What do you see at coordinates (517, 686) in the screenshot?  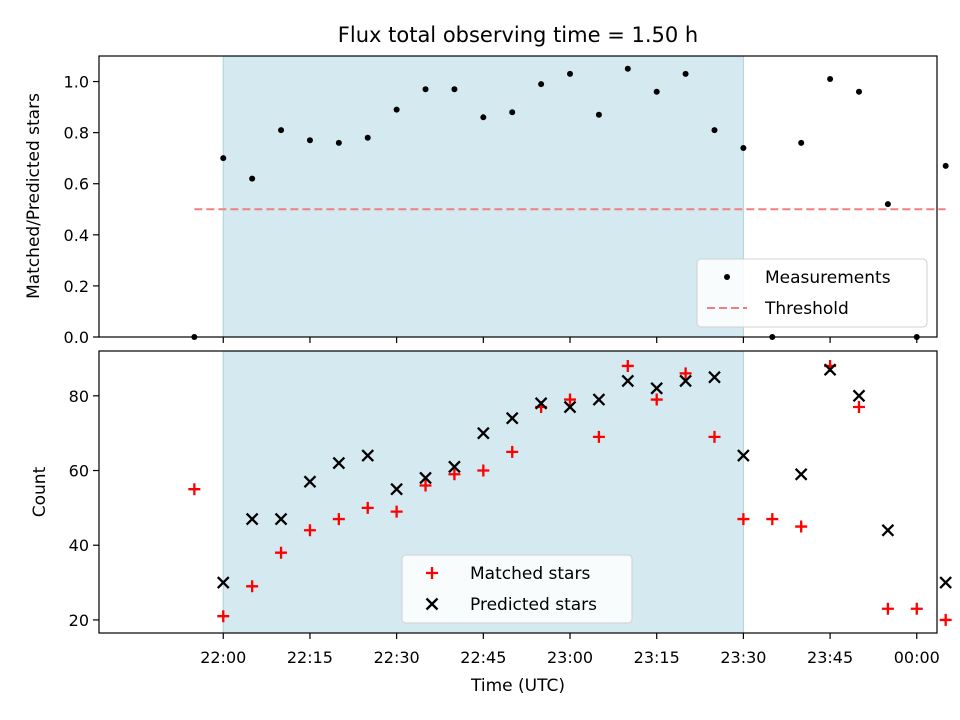 I see `x-axis-label: Time (UTC)` at bounding box center [517, 686].